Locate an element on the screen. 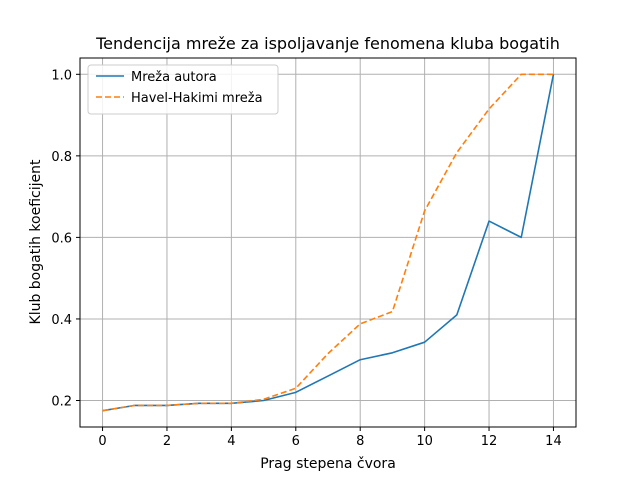 This screenshot has width=640, height=480. legend: Mreža autora Havel-Hakimi mreža is located at coordinates (183, 89).